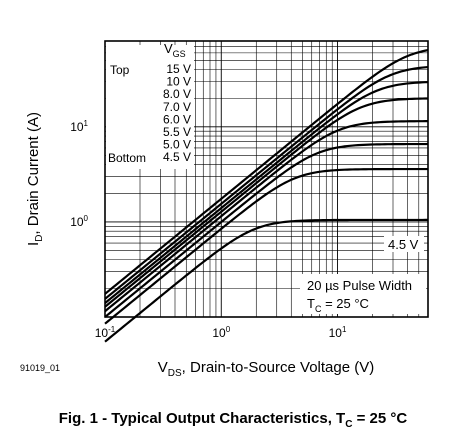 The width and height of the screenshot is (466, 446). Describe the element at coordinates (105, 332) in the screenshot. I see `x-tick-label: 10⁻¹` at that location.